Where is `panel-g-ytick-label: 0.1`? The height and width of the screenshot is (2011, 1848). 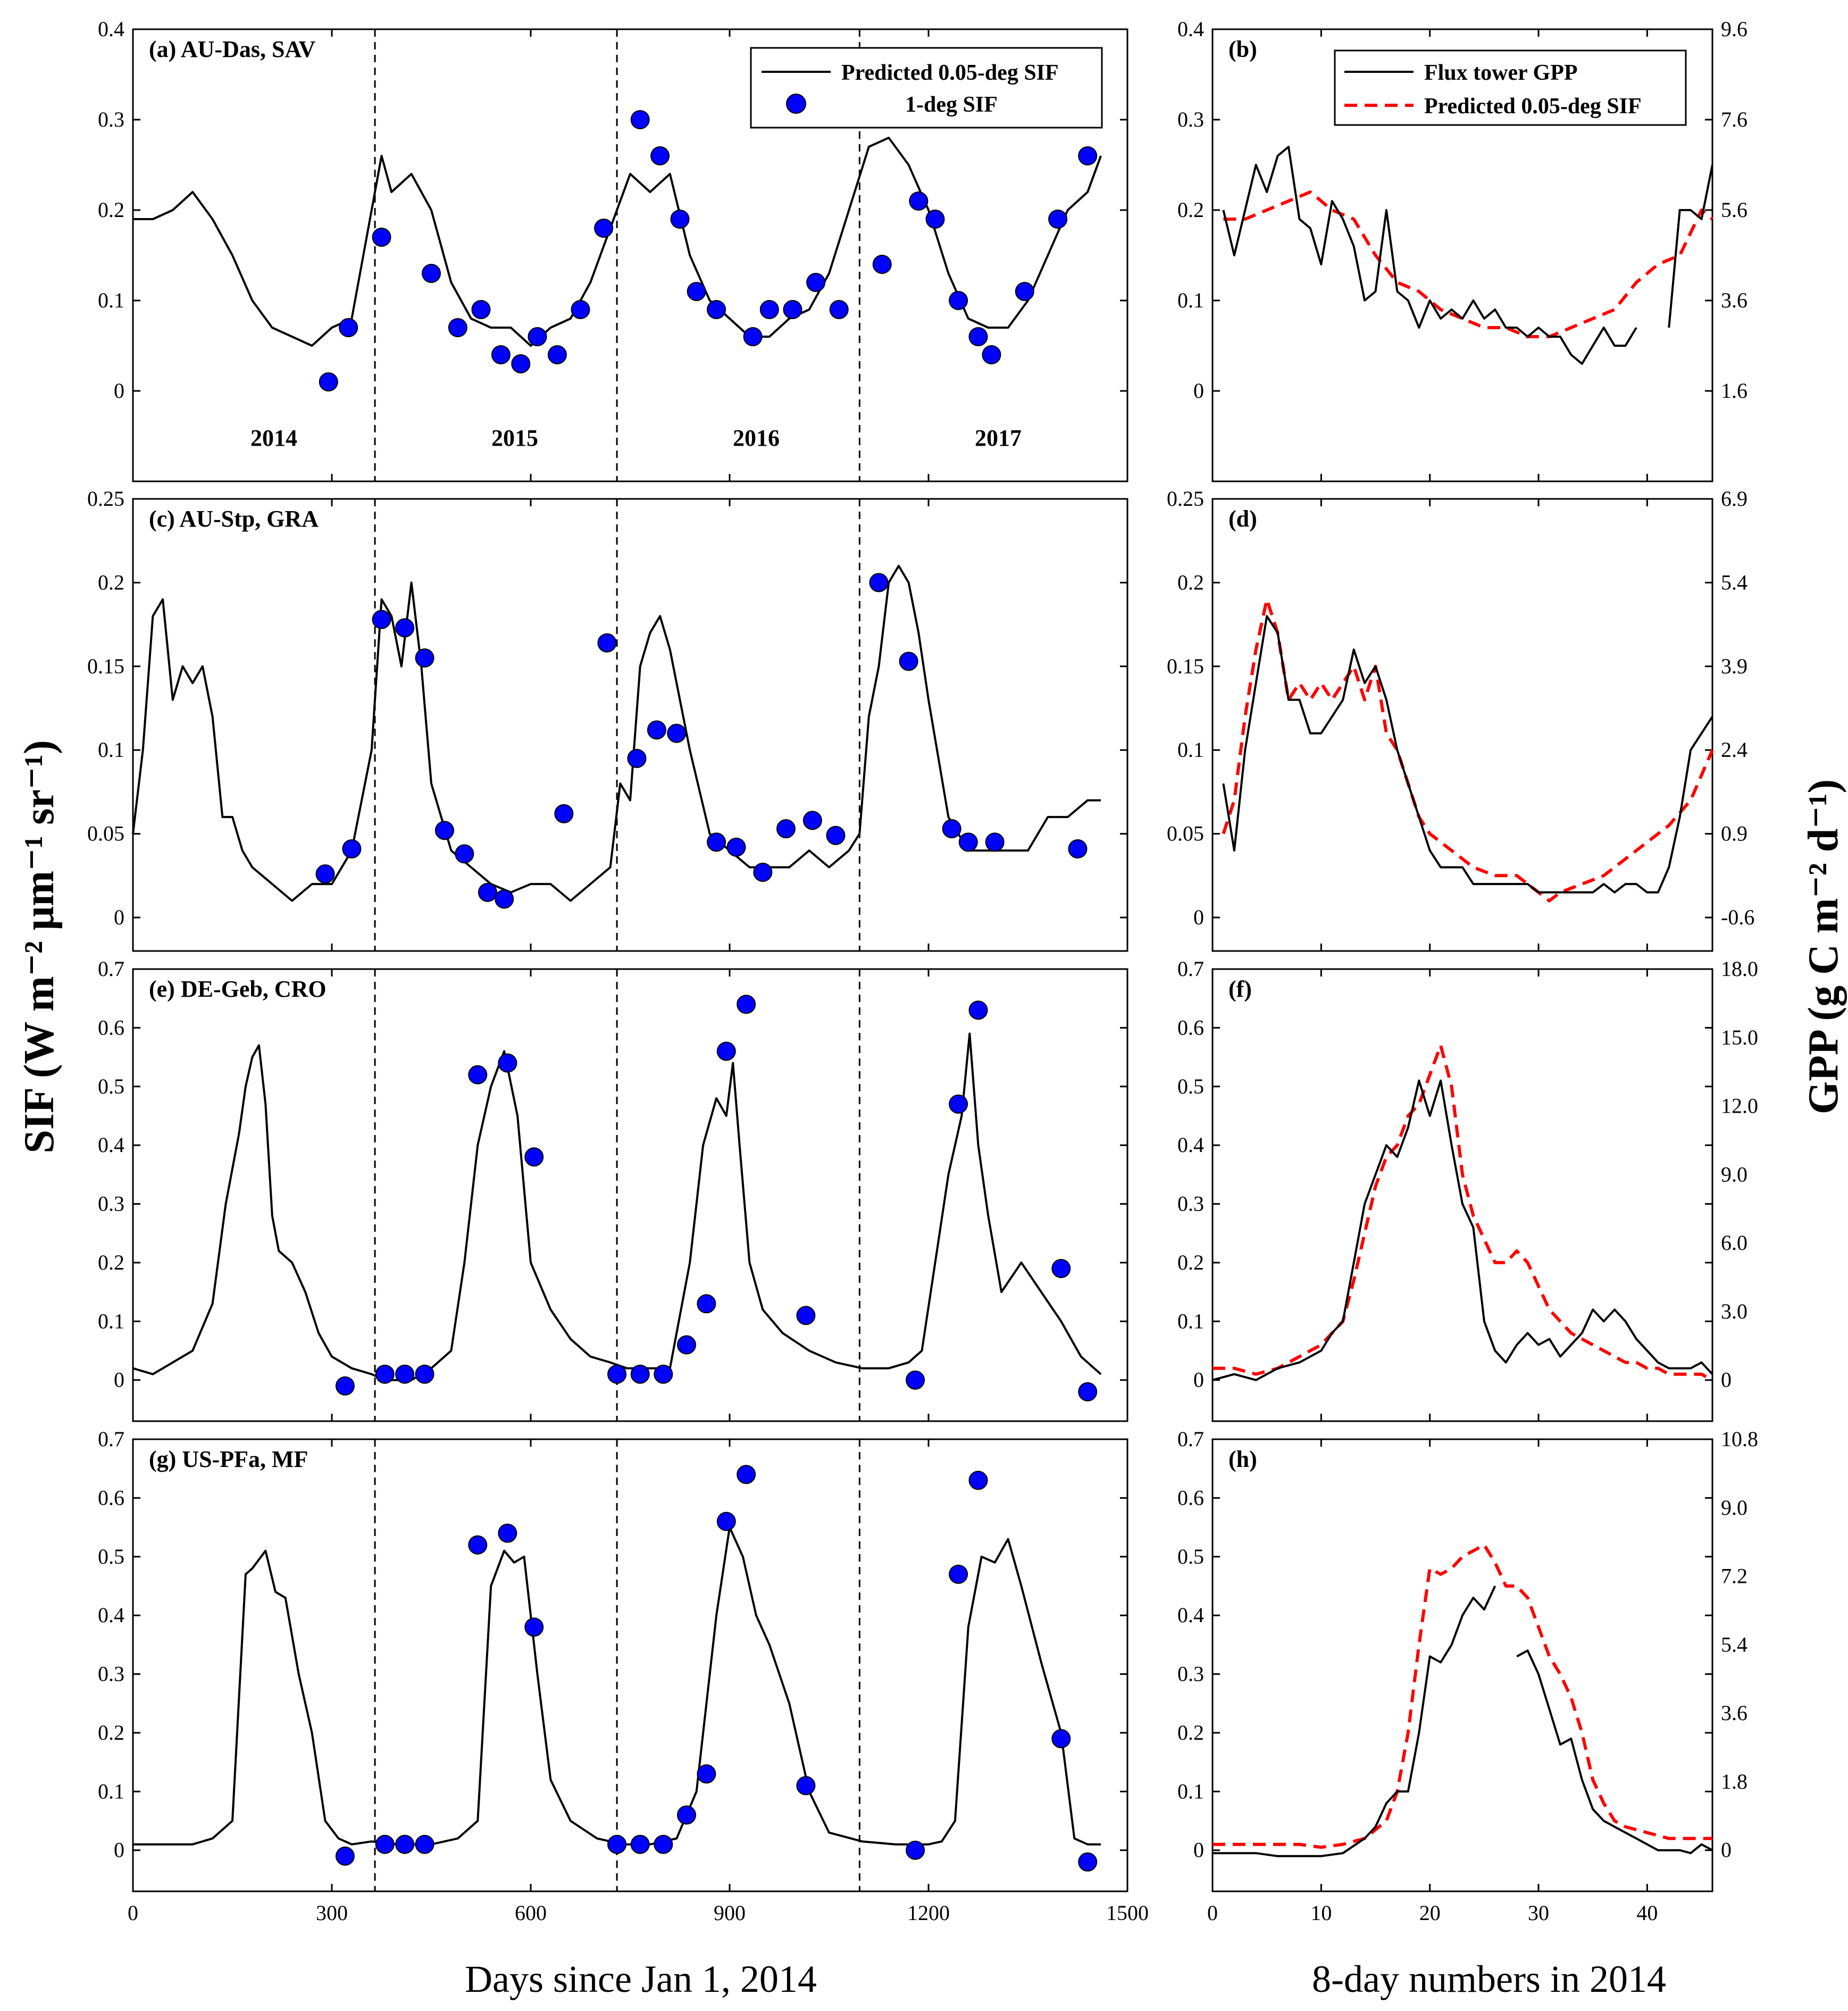 panel-g-ytick-label: 0.1 is located at coordinates (111, 1791).